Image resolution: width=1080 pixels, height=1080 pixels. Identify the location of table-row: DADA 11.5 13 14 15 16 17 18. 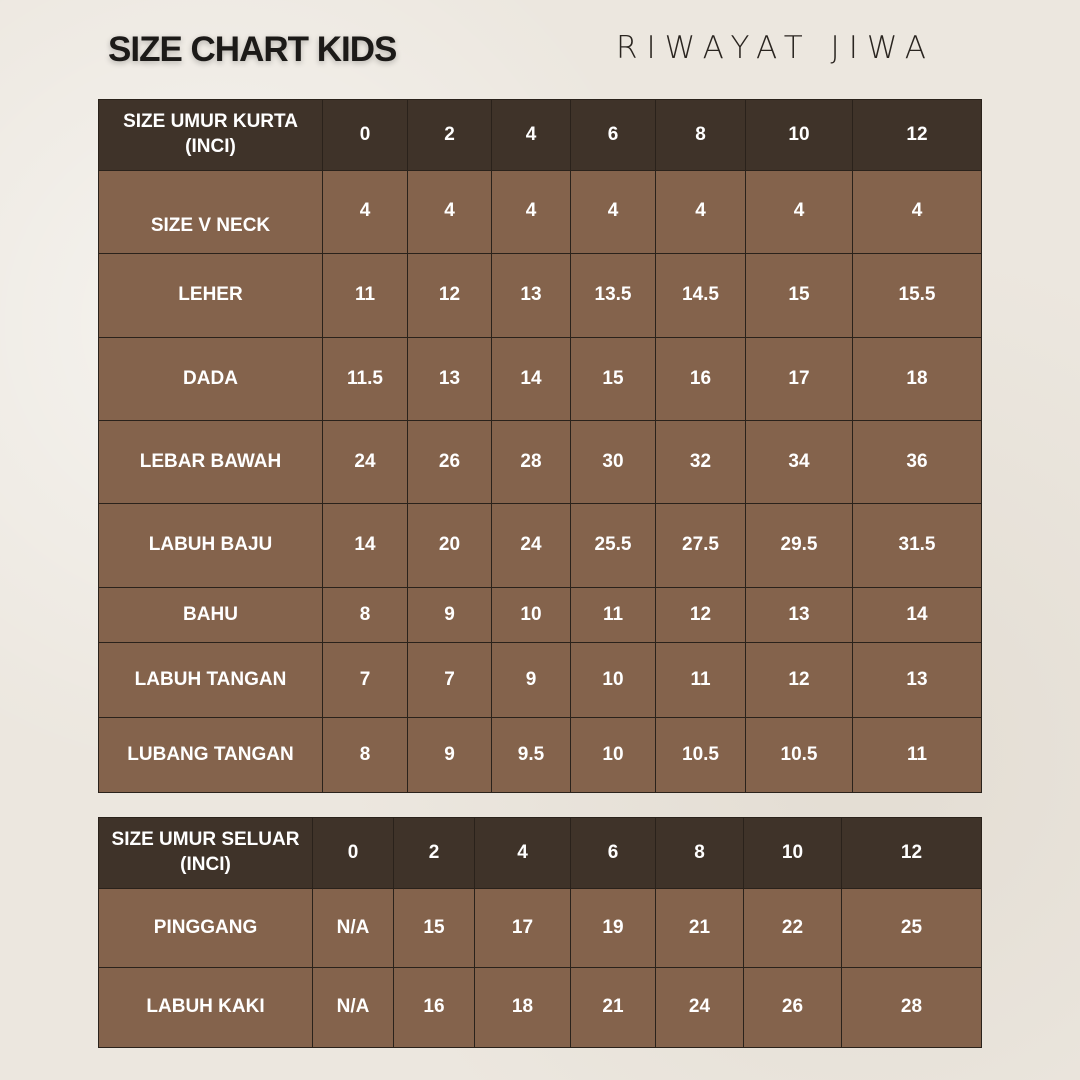
(540, 379).